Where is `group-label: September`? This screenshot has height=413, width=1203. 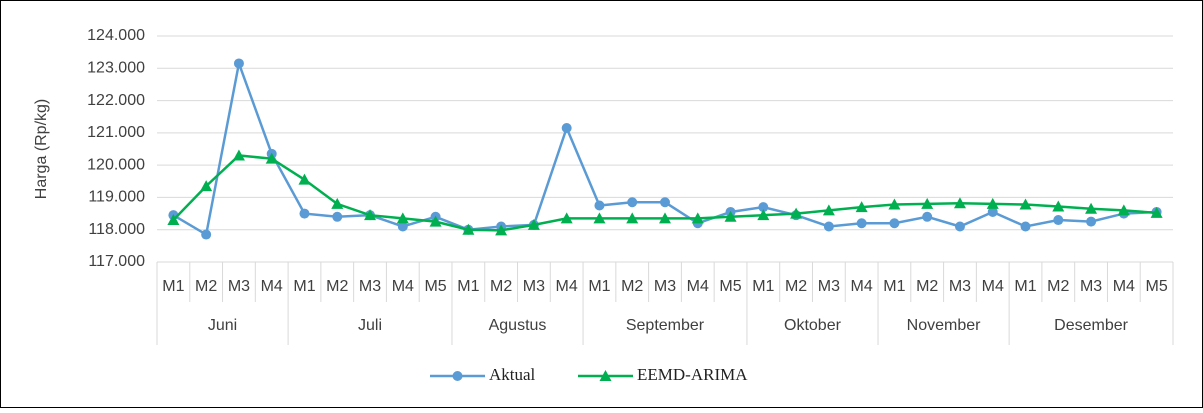
group-label: September is located at coordinates (665, 325).